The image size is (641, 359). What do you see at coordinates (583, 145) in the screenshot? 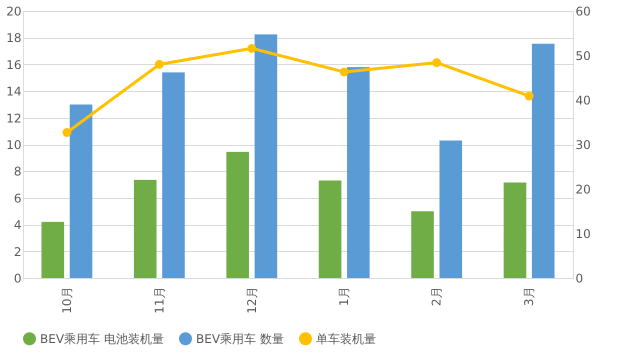
I see `y2-tick-label: 30` at bounding box center [583, 145].